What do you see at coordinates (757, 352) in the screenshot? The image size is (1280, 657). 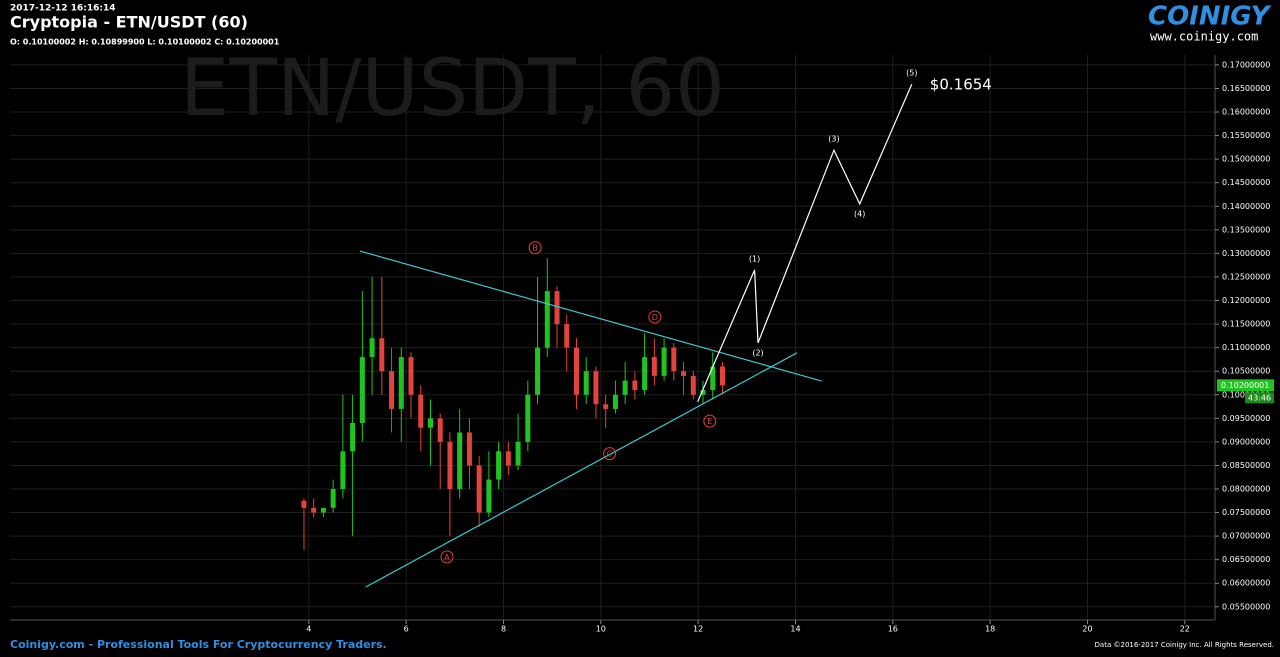 I see `wave-label: (2)` at bounding box center [757, 352].